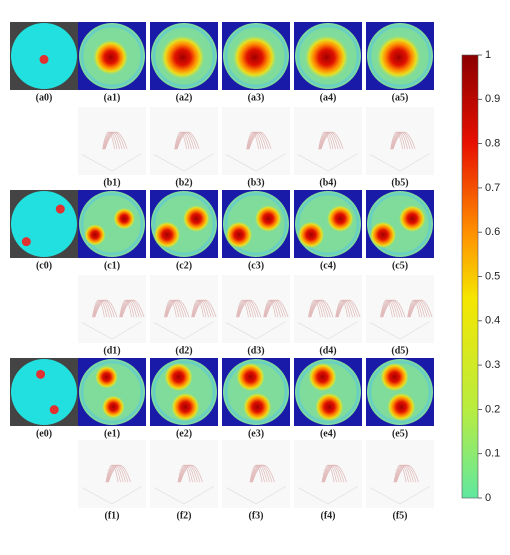  Describe the element at coordinates (41, 374) in the screenshot. I see `phantom-inclusion` at that location.